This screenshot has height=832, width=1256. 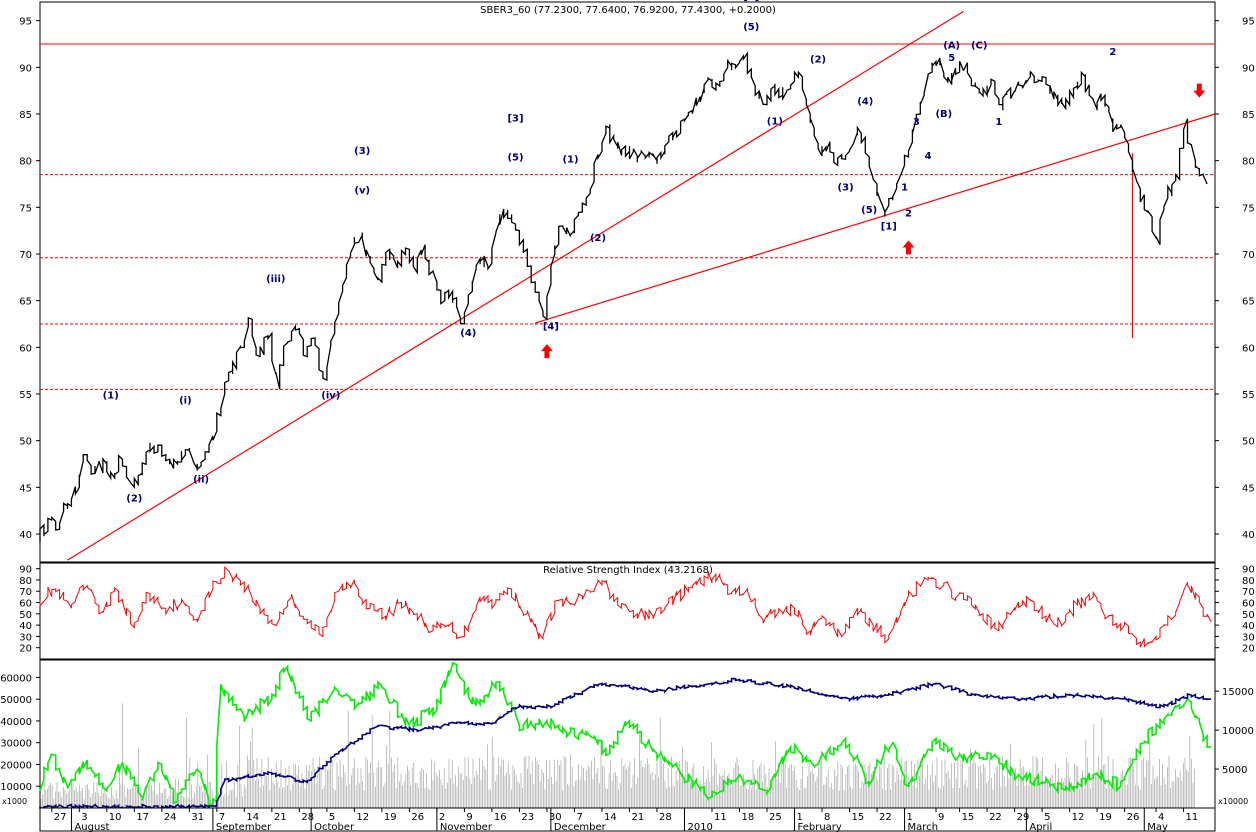 I want to click on month-label: September, so click(x=244, y=827).